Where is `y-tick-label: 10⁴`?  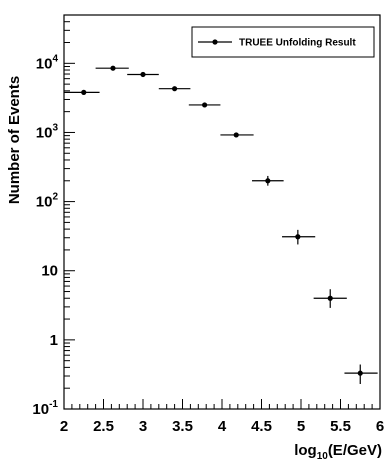
y-tick-label: 10⁴ is located at coordinates (47, 62).